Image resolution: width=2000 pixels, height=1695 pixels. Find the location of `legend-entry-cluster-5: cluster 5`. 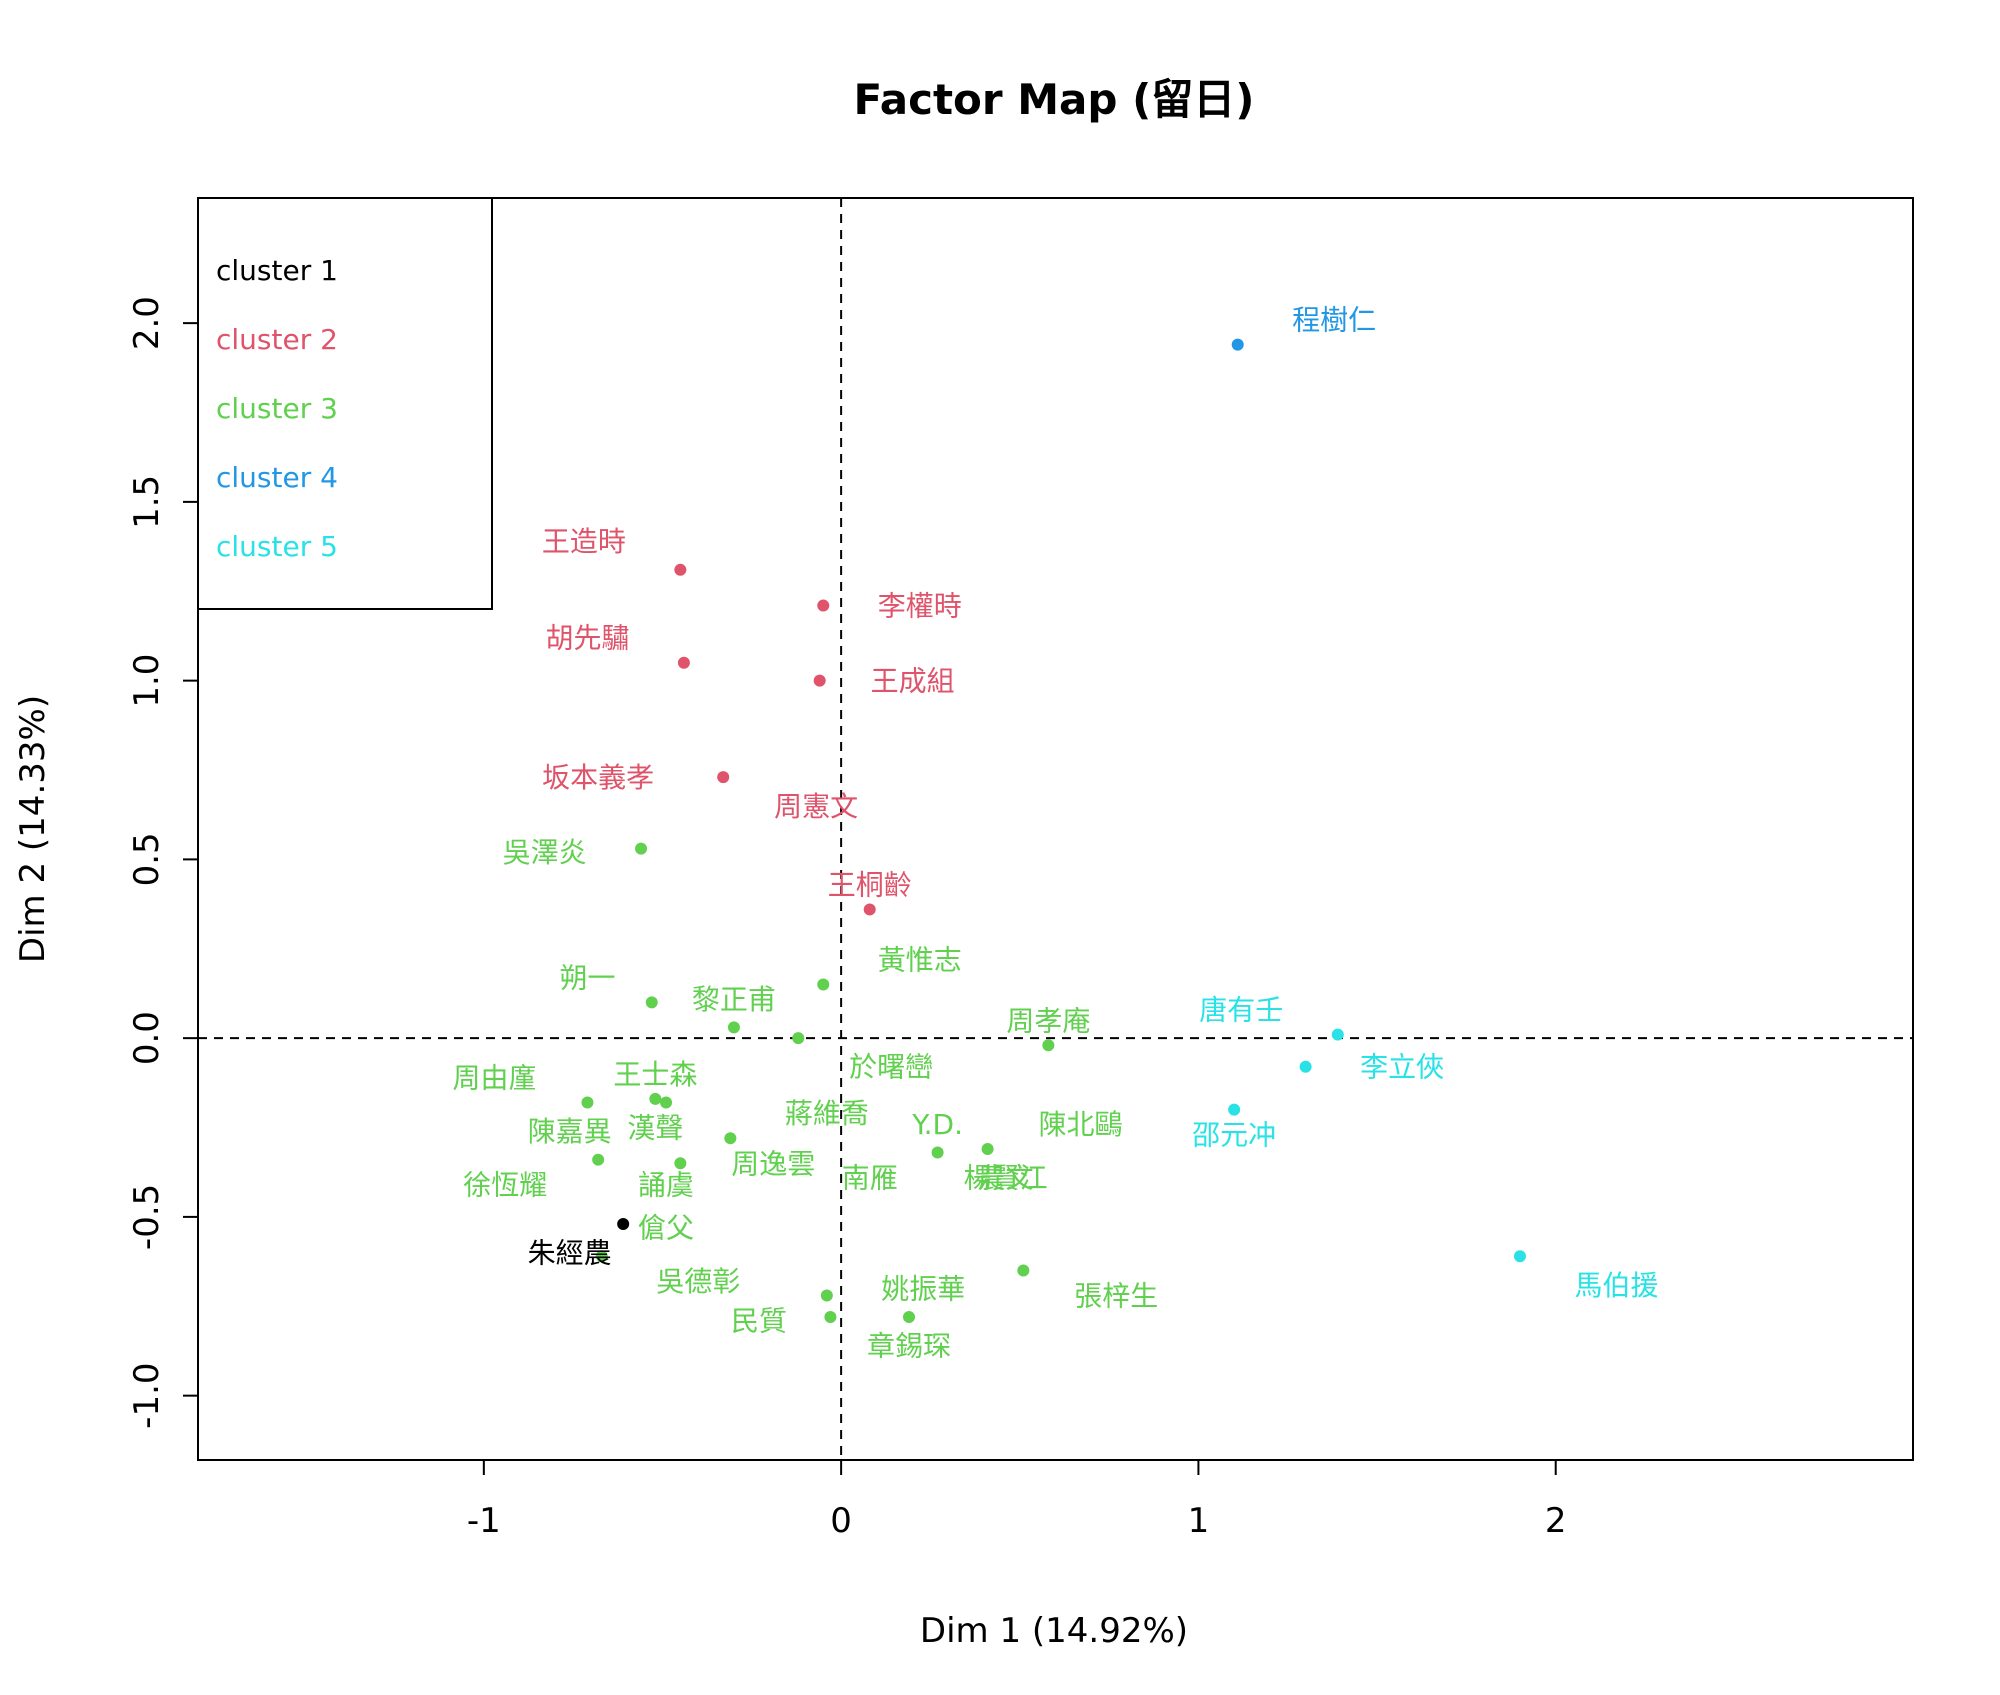

legend-entry-cluster-5: cluster 5 is located at coordinates (277, 546).